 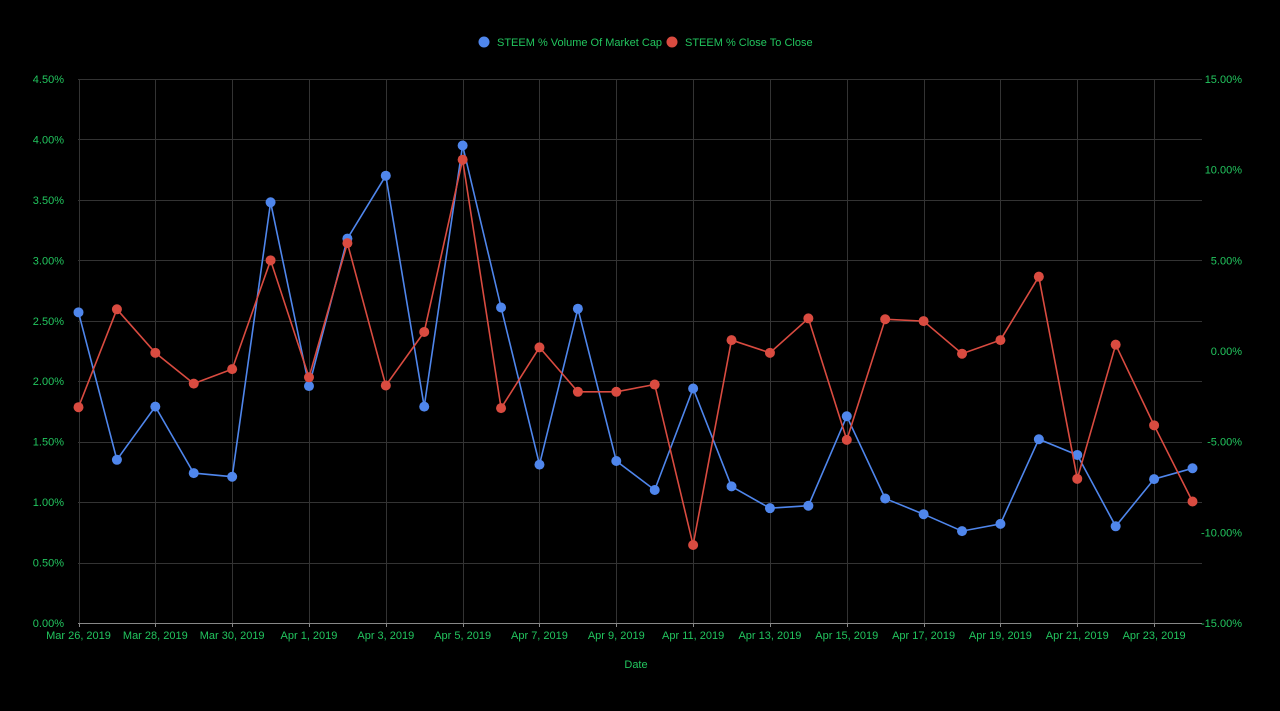 What do you see at coordinates (1226, 352) in the screenshot?
I see `right-tick-label: 0.00%` at bounding box center [1226, 352].